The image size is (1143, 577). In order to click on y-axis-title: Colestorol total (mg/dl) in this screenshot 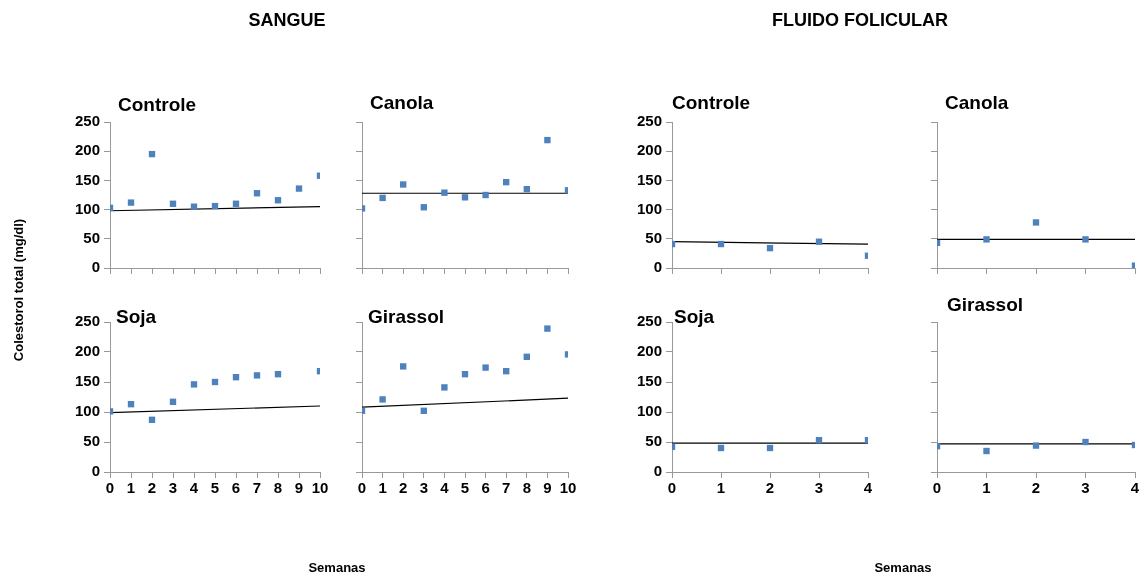, I will do `click(18, 290)`.